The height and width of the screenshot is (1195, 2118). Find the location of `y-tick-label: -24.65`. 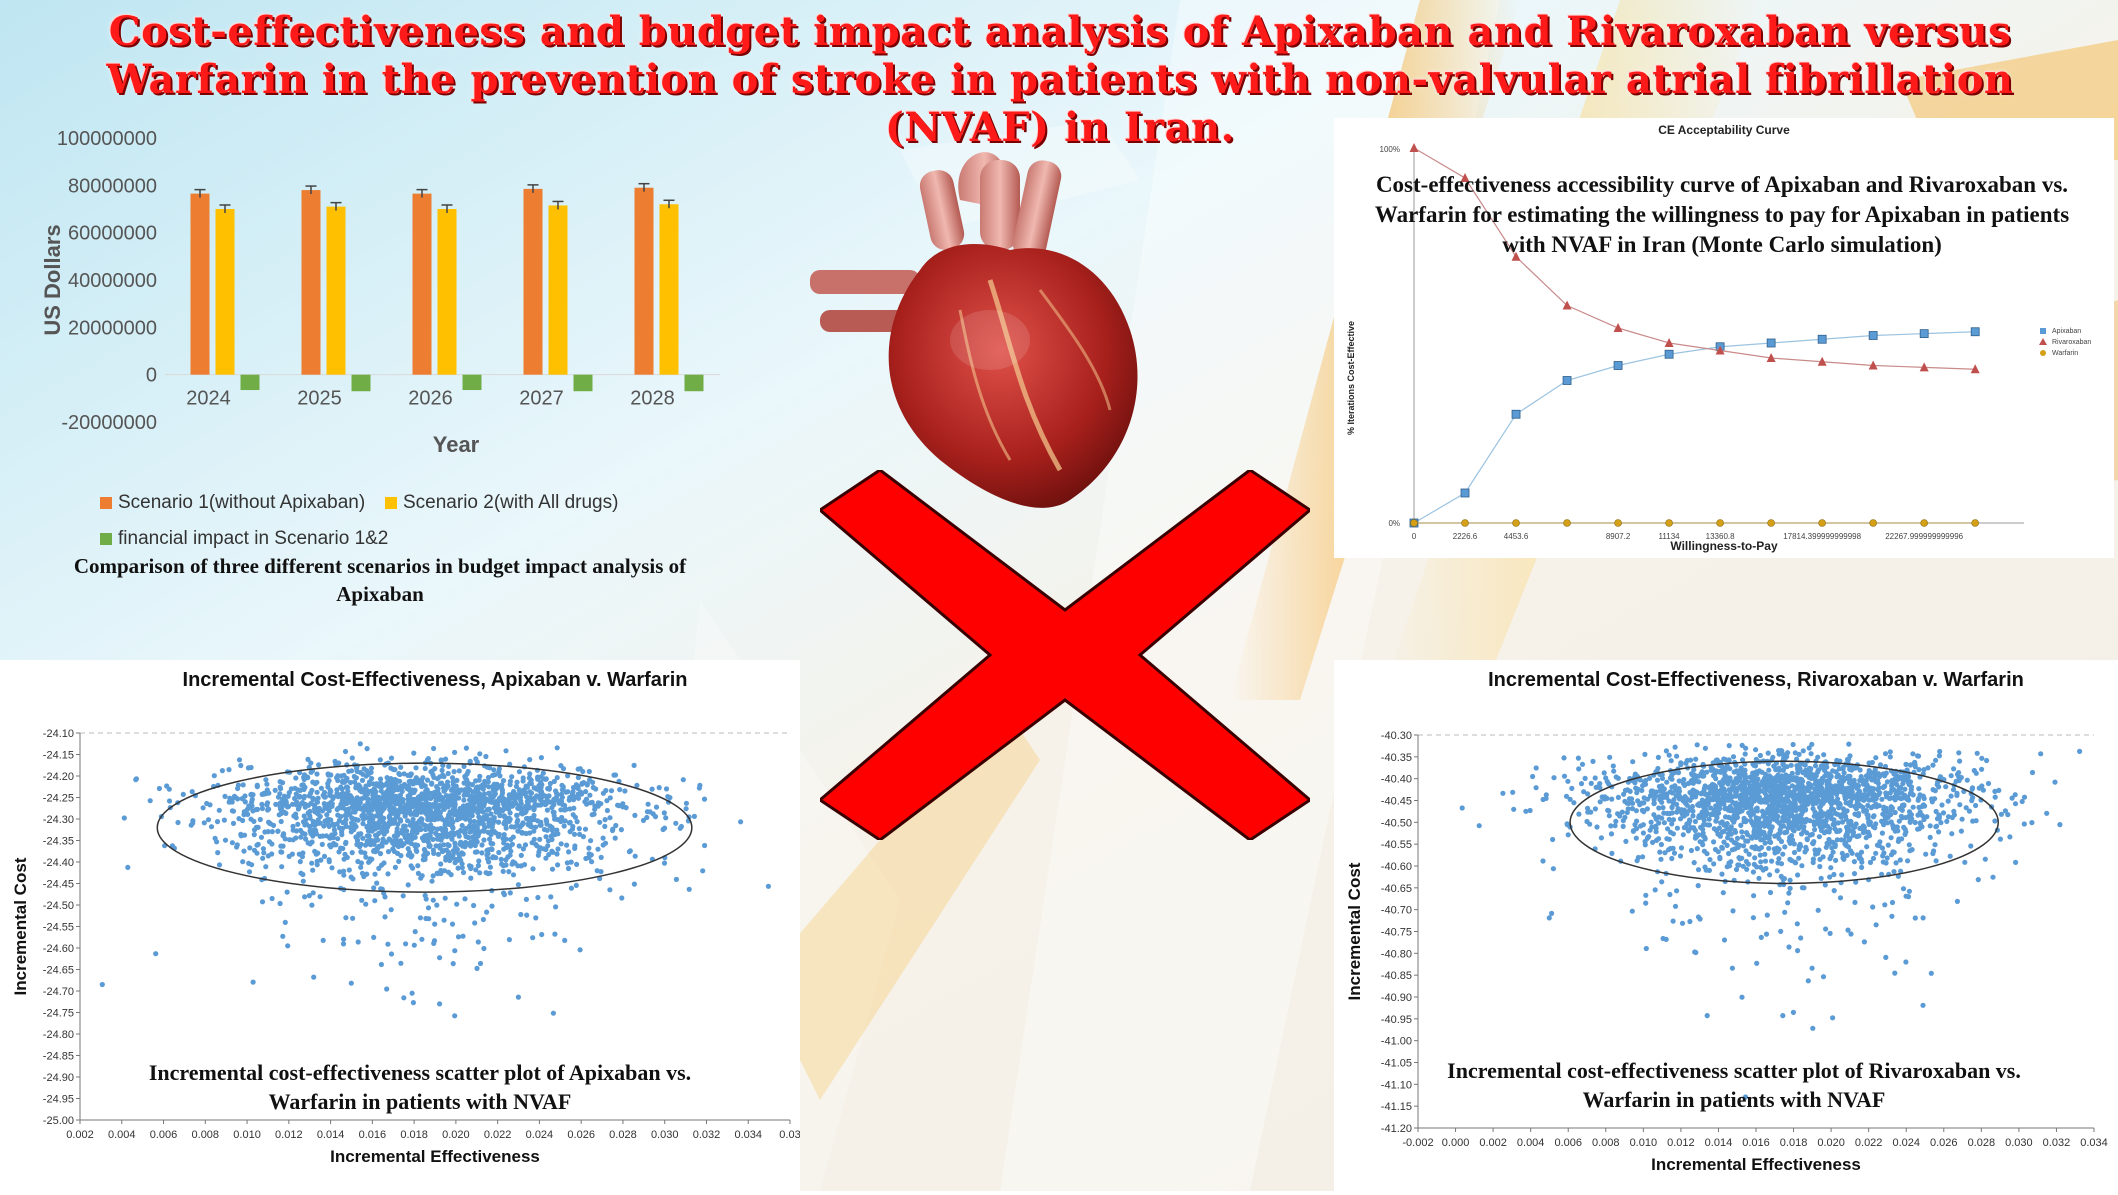

y-tick-label: -24.65 is located at coordinates (58, 971).